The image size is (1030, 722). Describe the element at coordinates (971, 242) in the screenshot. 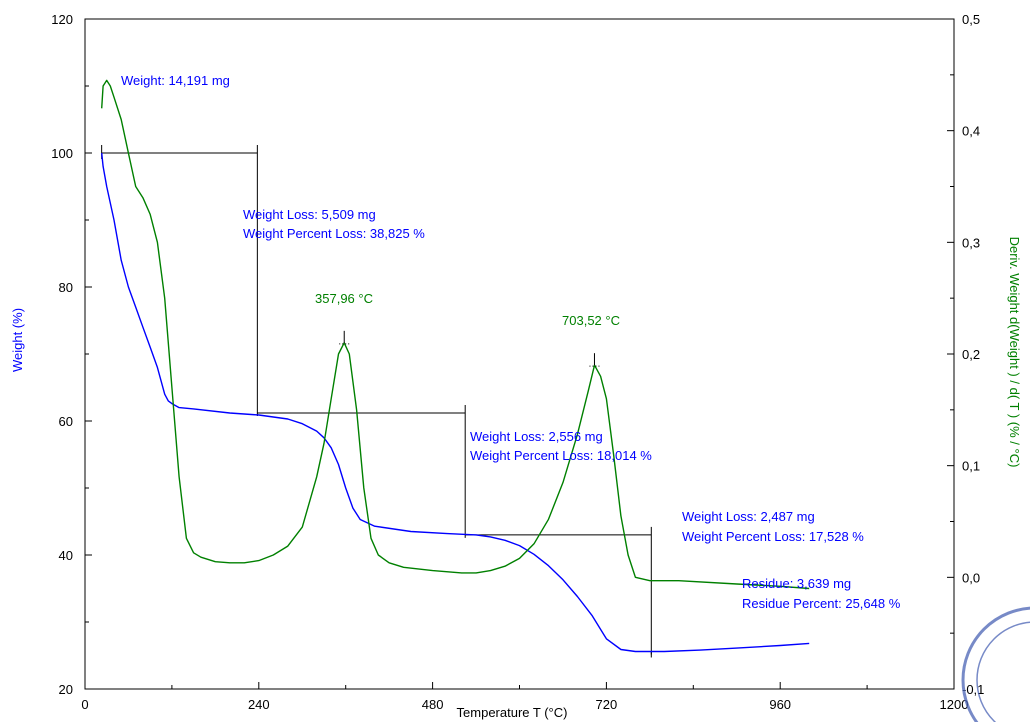

I see `y2-tick-label: 0,3` at that location.